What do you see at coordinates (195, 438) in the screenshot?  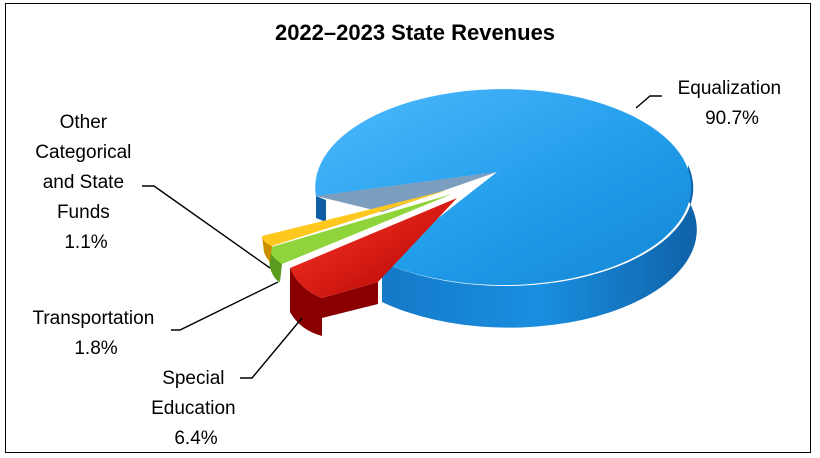 I see `label-special-percent: 6.4%` at bounding box center [195, 438].